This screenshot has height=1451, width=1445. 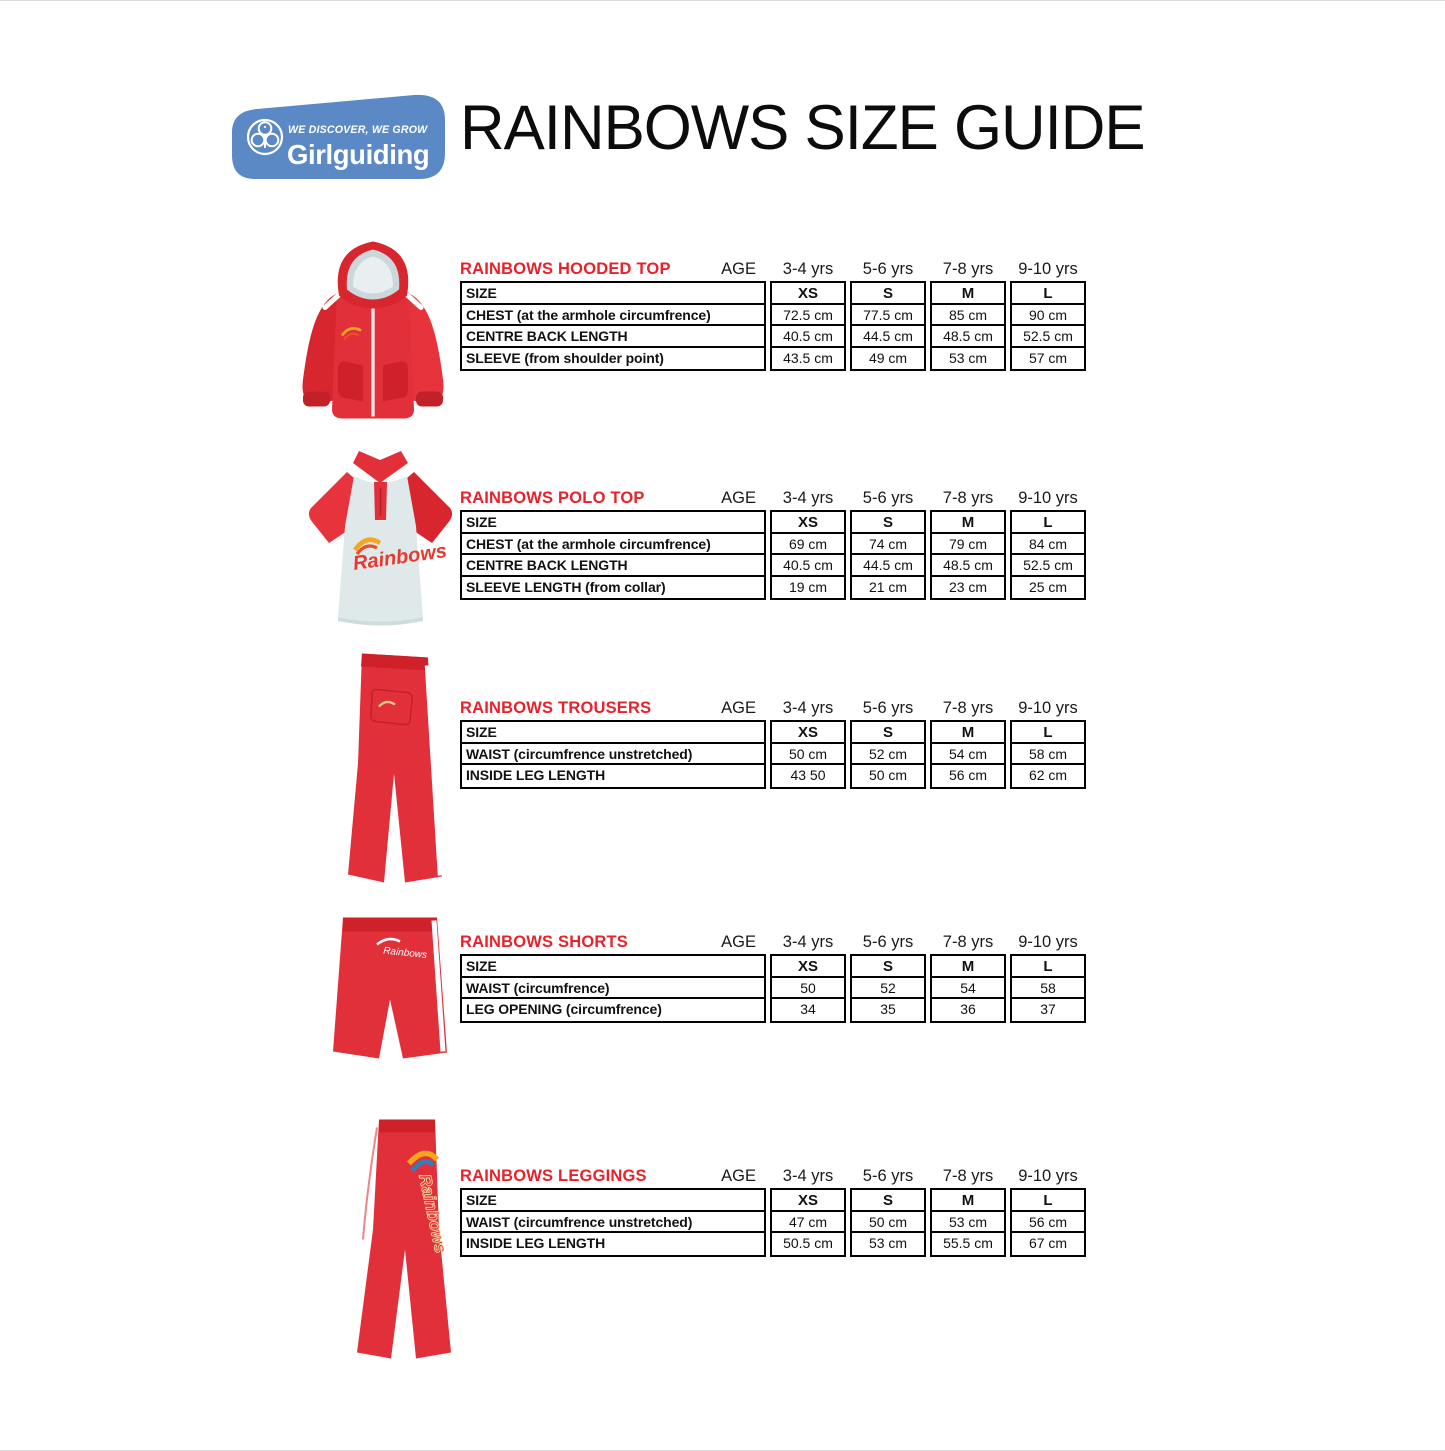 What do you see at coordinates (808, 566) in the screenshot?
I see `measurement-value-cell: 40.5 cm` at bounding box center [808, 566].